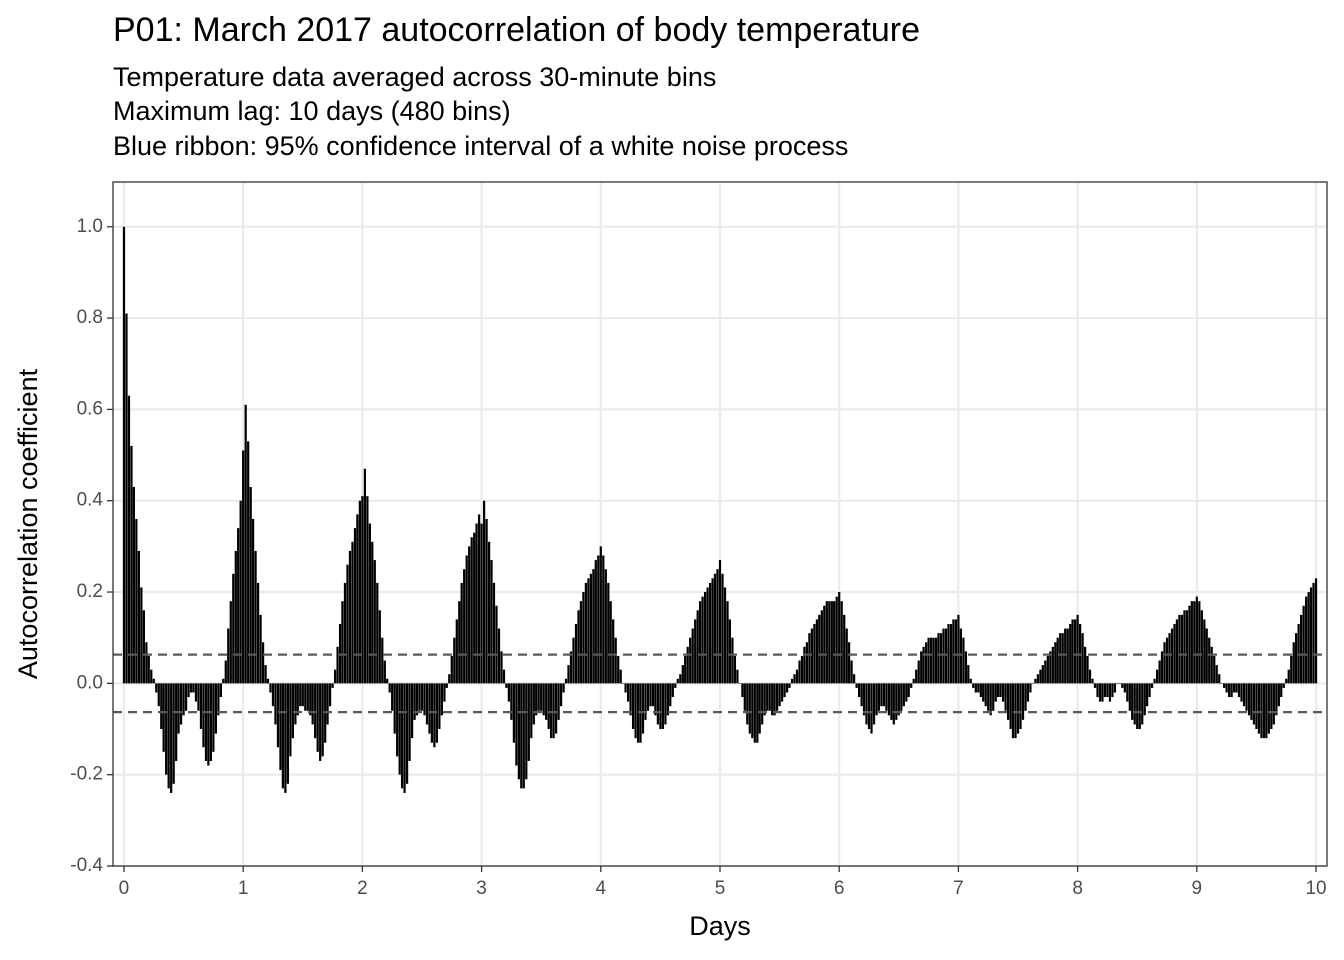 The height and width of the screenshot is (960, 1344). What do you see at coordinates (312, 111) in the screenshot?
I see `subtitle: Maximum lag: 10 days (480 bins)` at bounding box center [312, 111].